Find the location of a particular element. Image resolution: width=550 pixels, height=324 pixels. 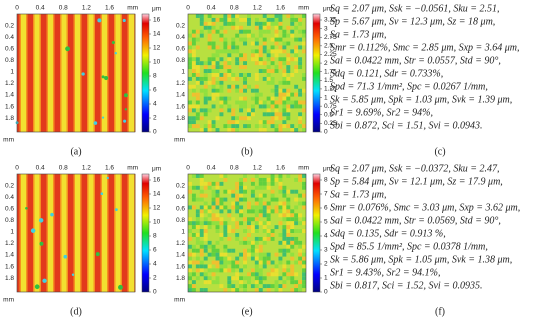

x-unit: mm is located at coordinates (132, 8).